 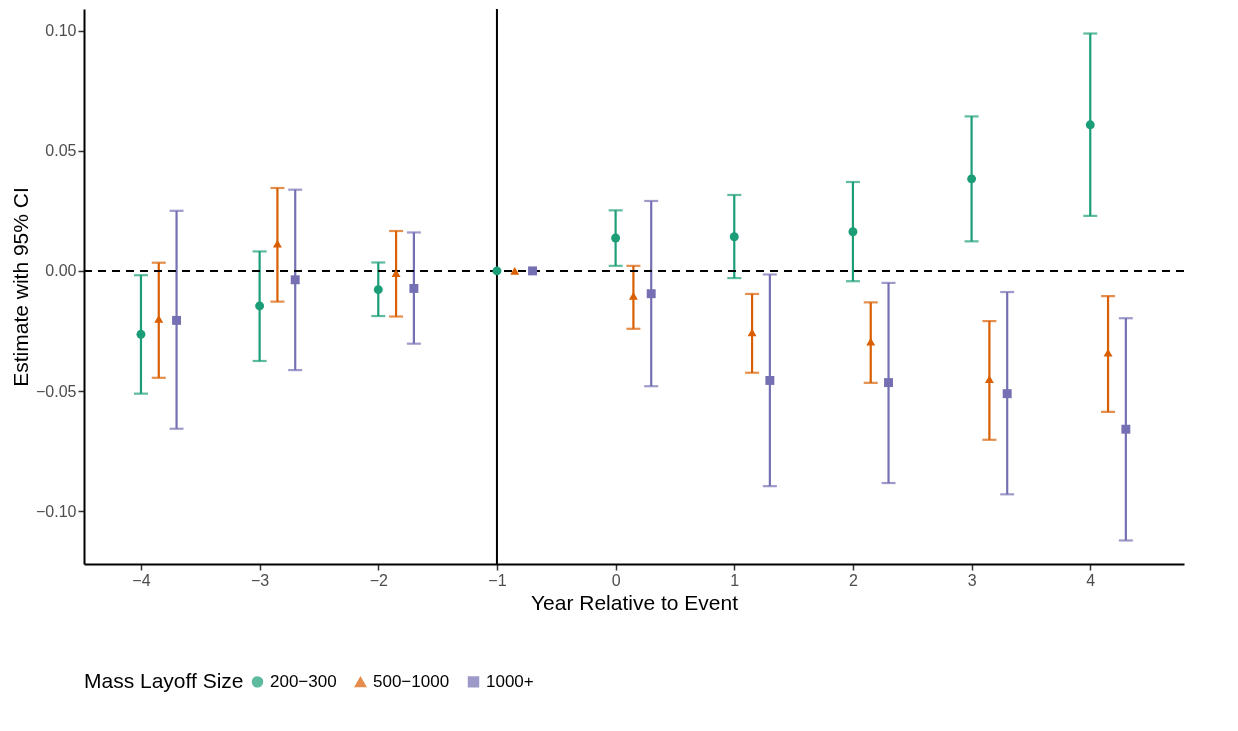 What do you see at coordinates (411, 682) in the screenshot?
I see `legend-label: 500−1000` at bounding box center [411, 682].